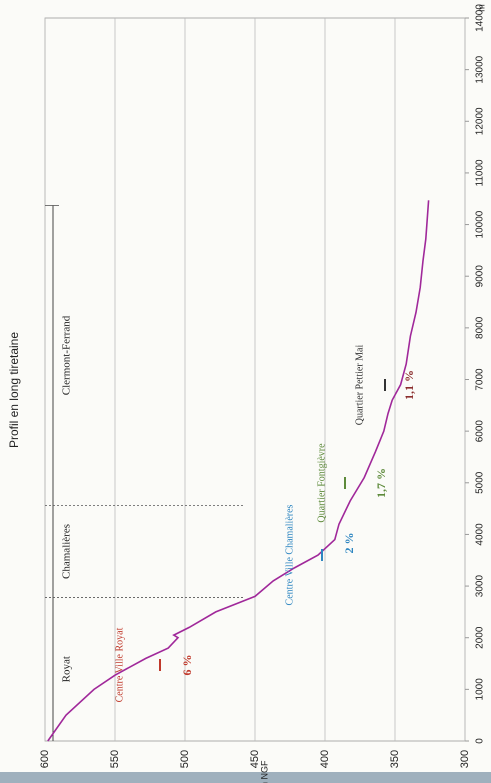  What do you see at coordinates (480, 689) in the screenshot?
I see `x-tick-label: 1000` at bounding box center [480, 689].